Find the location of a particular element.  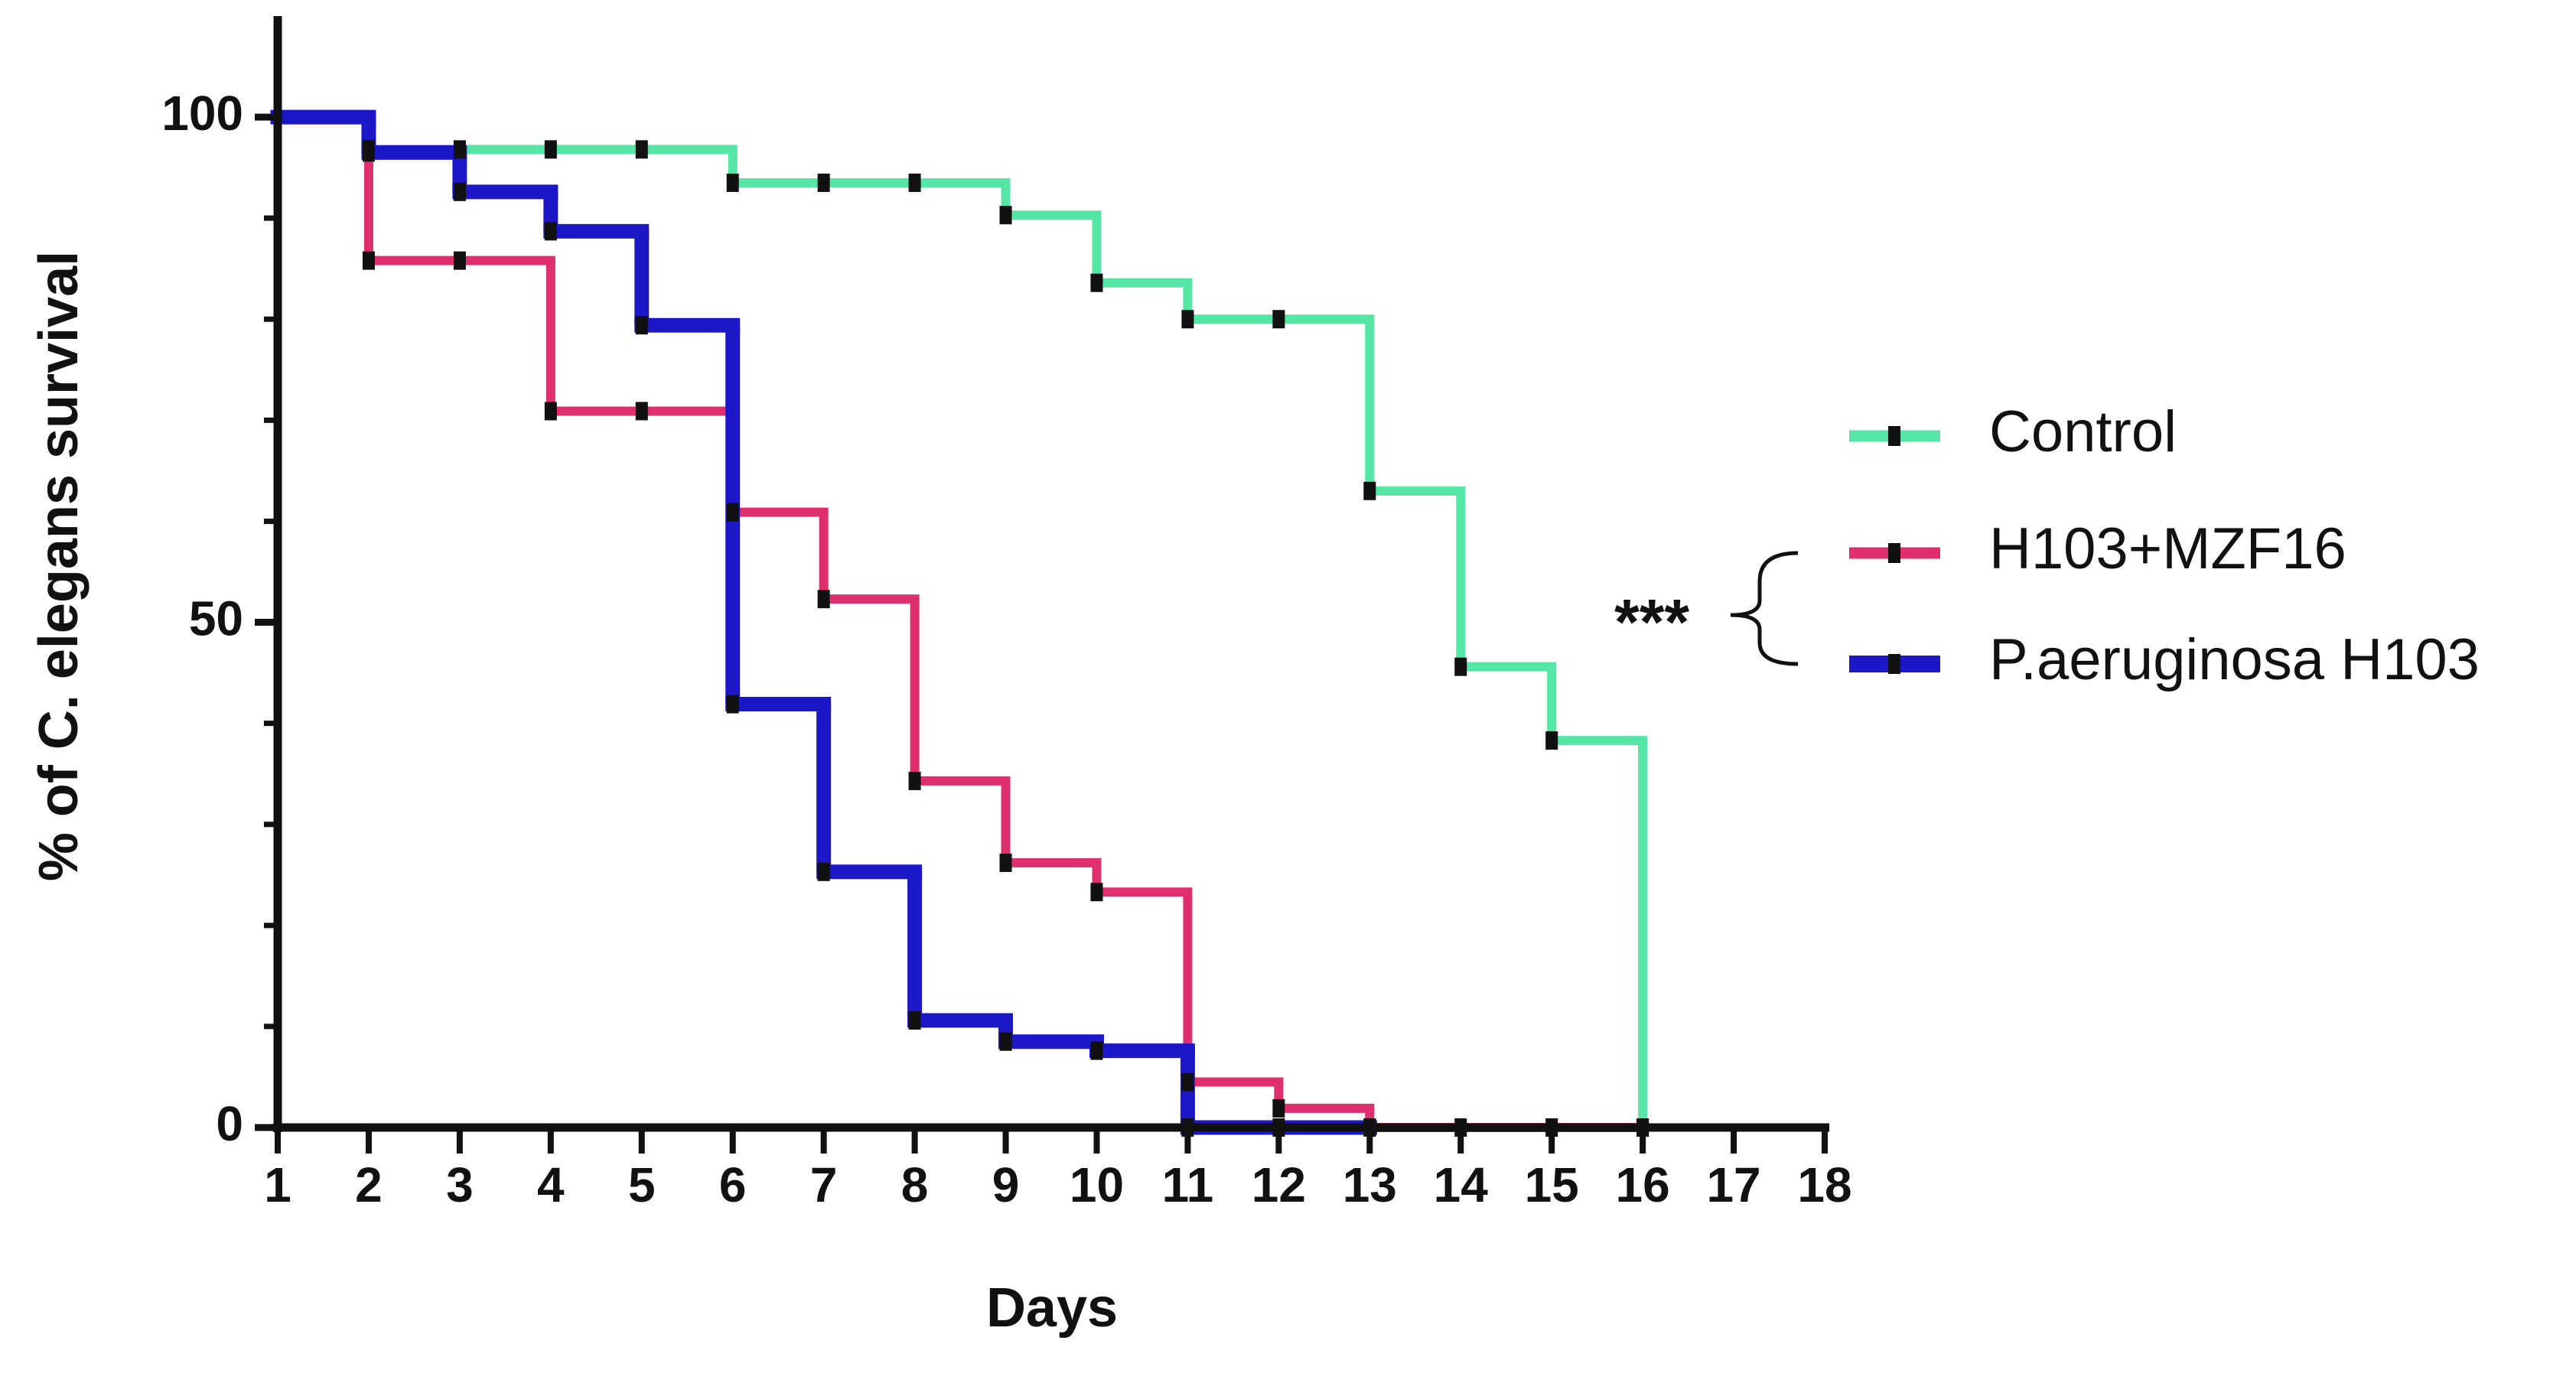

x-tick-label: 1 is located at coordinates (278, 1184).